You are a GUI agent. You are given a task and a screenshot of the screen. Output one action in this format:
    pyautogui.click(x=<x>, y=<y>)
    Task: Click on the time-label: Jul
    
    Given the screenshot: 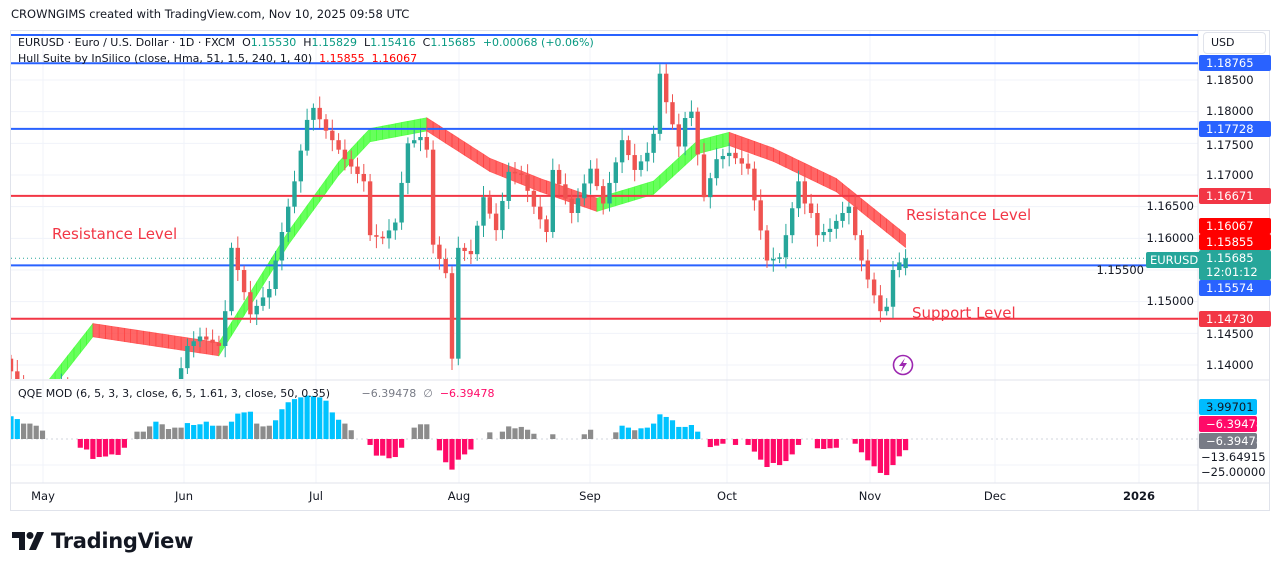 What is the action you would take?
    pyautogui.click(x=316, y=496)
    